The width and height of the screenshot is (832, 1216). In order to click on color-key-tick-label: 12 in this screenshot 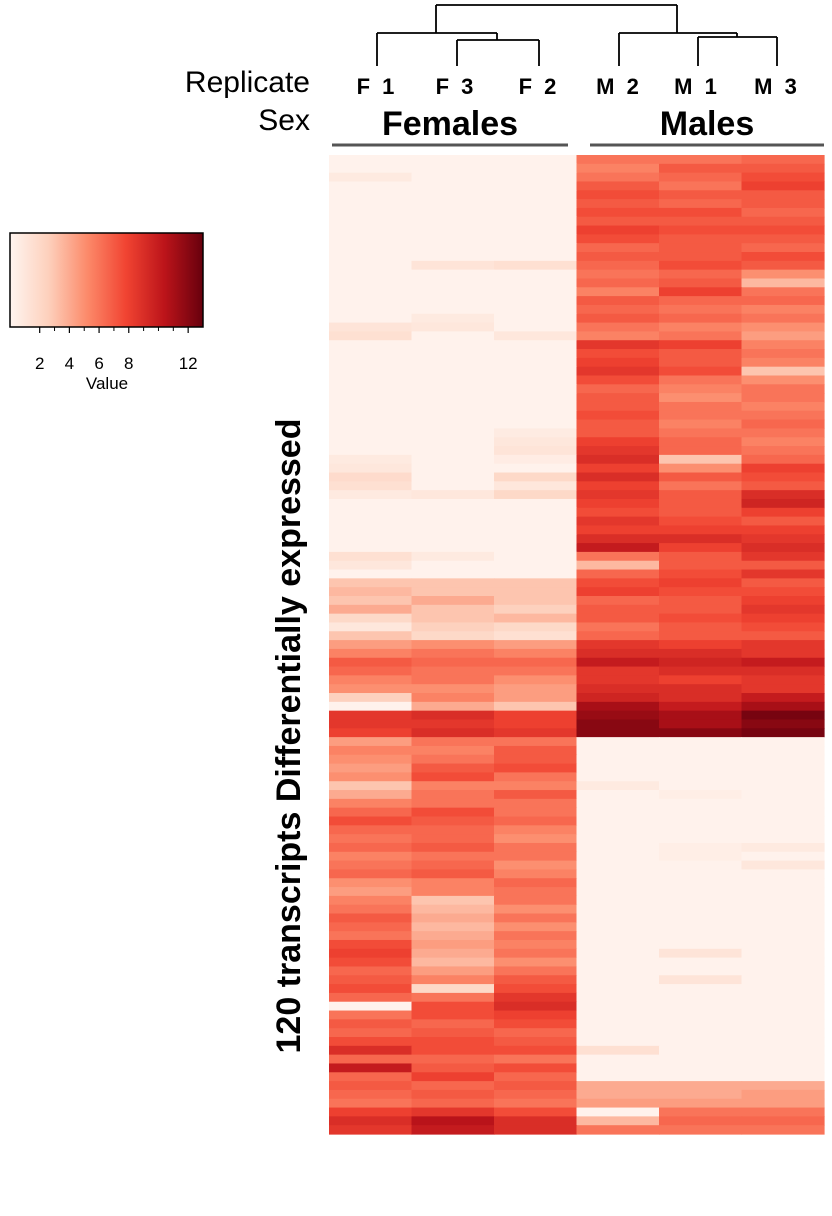, I will do `click(188, 363)`.